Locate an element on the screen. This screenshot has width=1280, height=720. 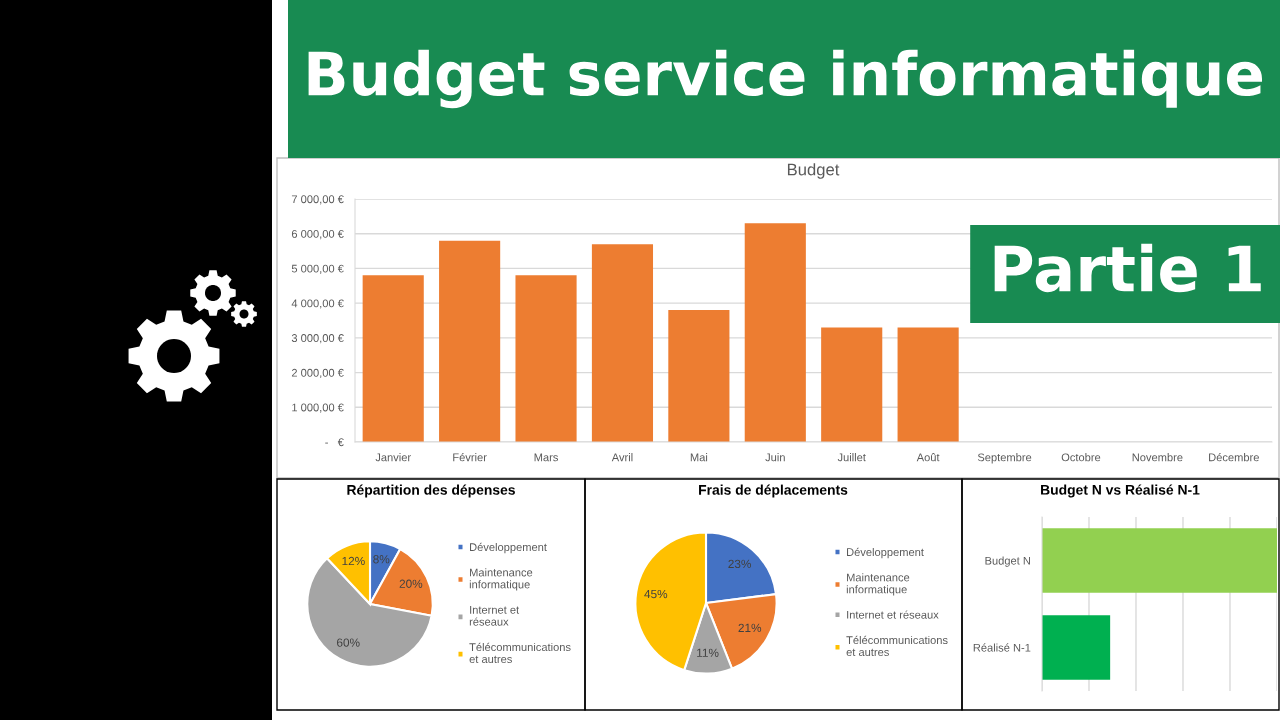
x-tick-label: Mai is located at coordinates (699, 457).